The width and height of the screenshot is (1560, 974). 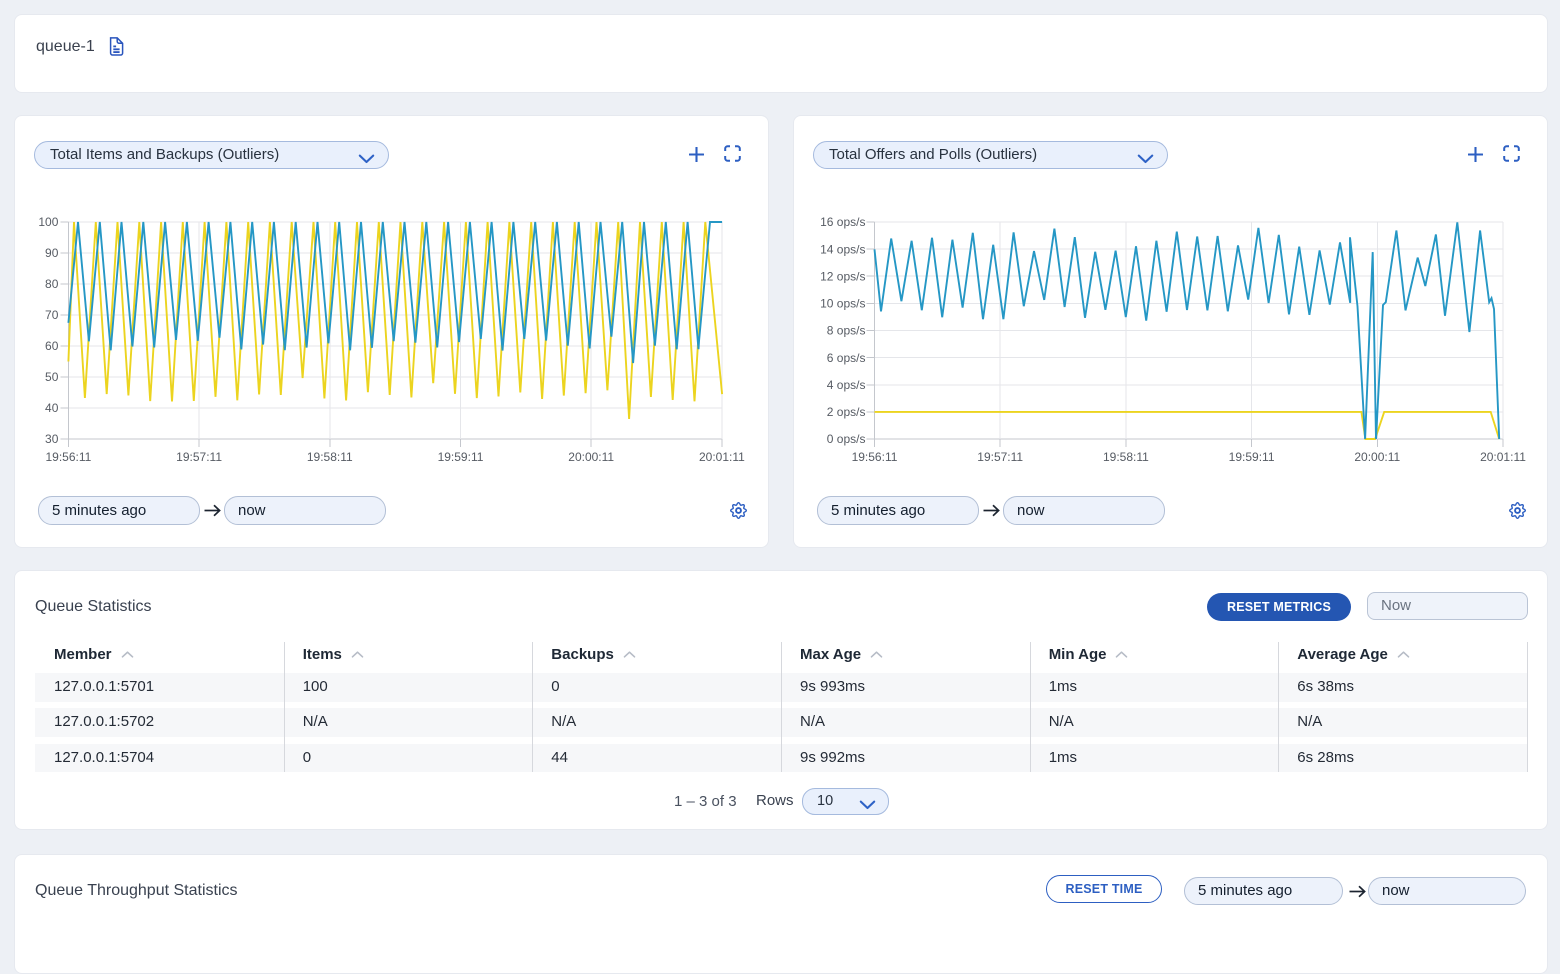 What do you see at coordinates (48, 222) in the screenshot?
I see `svg-text: 100` at bounding box center [48, 222].